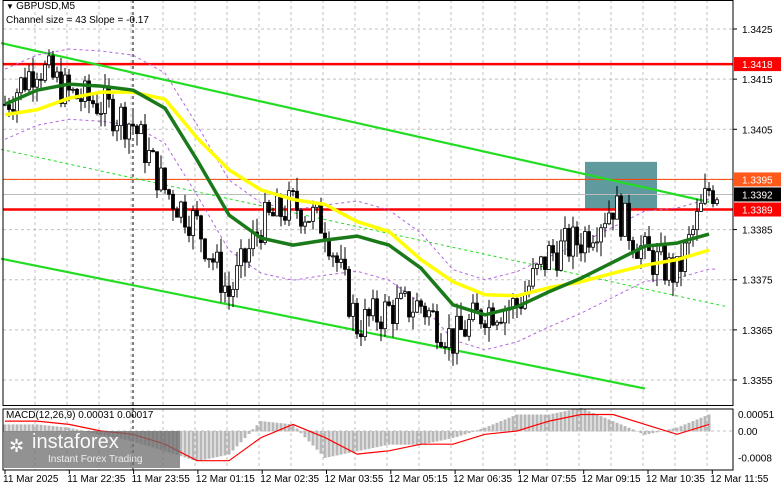 The width and height of the screenshot is (781, 489). What do you see at coordinates (80, 415) in the screenshot?
I see `macd-label: MACD(12,26,9) 0.00031 0.00017` at bounding box center [80, 415].